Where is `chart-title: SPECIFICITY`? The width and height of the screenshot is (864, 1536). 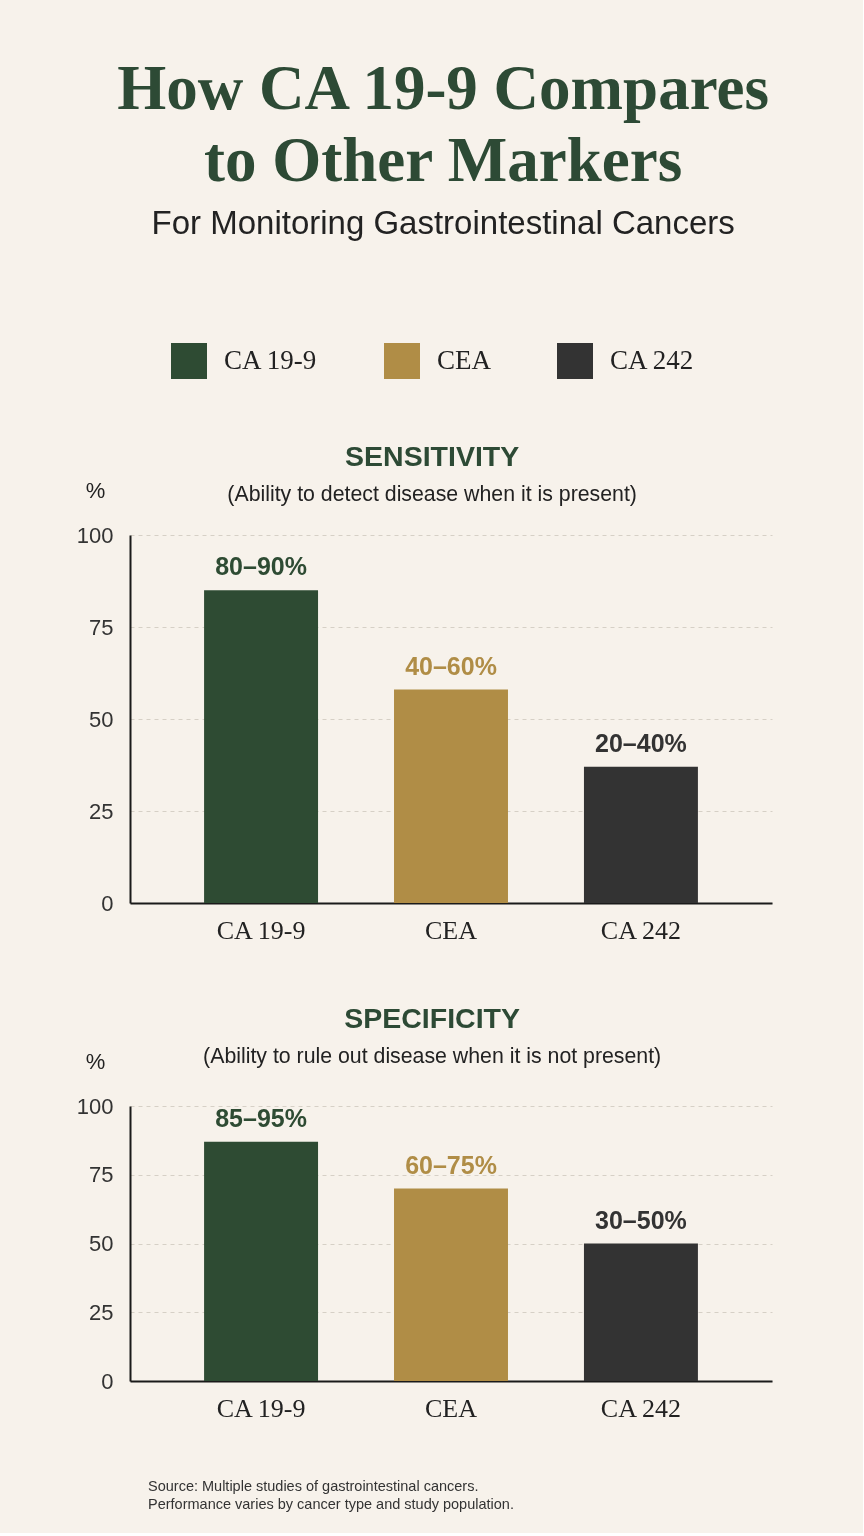 chart-title: SPECIFICITY is located at coordinates (432, 1018).